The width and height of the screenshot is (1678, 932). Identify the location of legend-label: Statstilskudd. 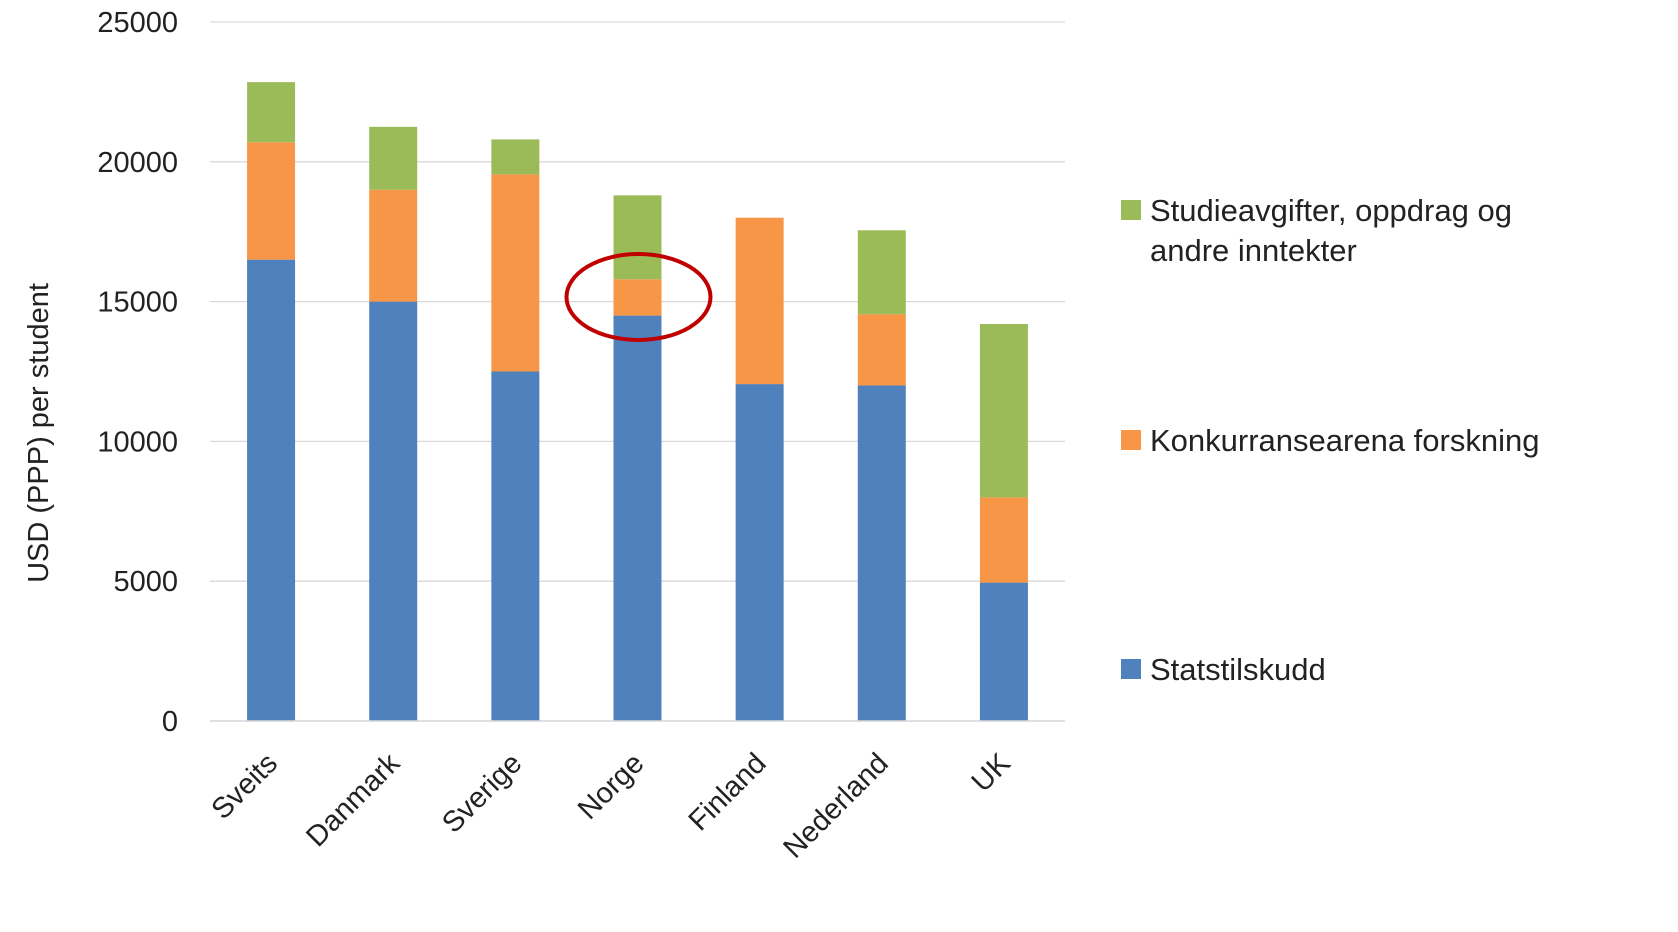
(1238, 669).